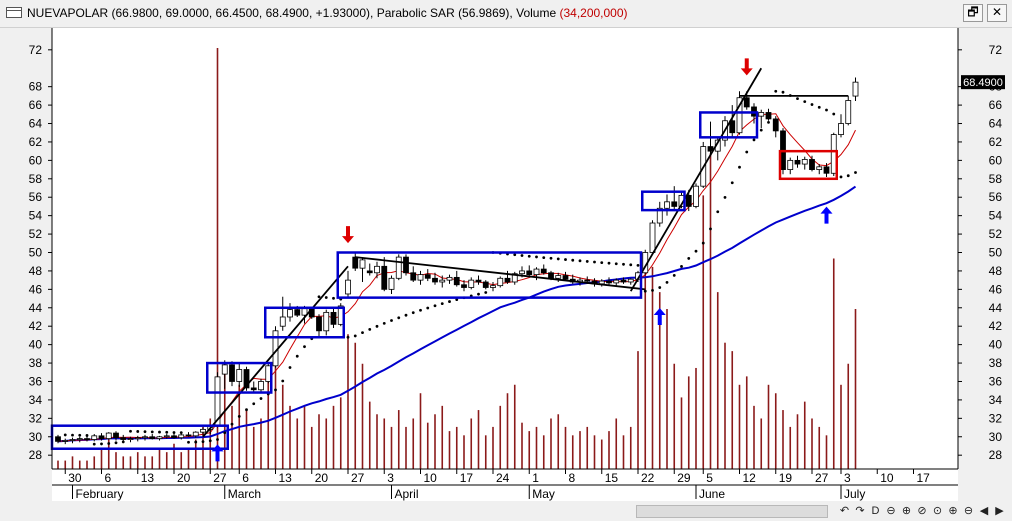 The width and height of the screenshot is (1012, 521). Describe the element at coordinates (75, 478) in the screenshot. I see `x-day-label: 30` at that location.